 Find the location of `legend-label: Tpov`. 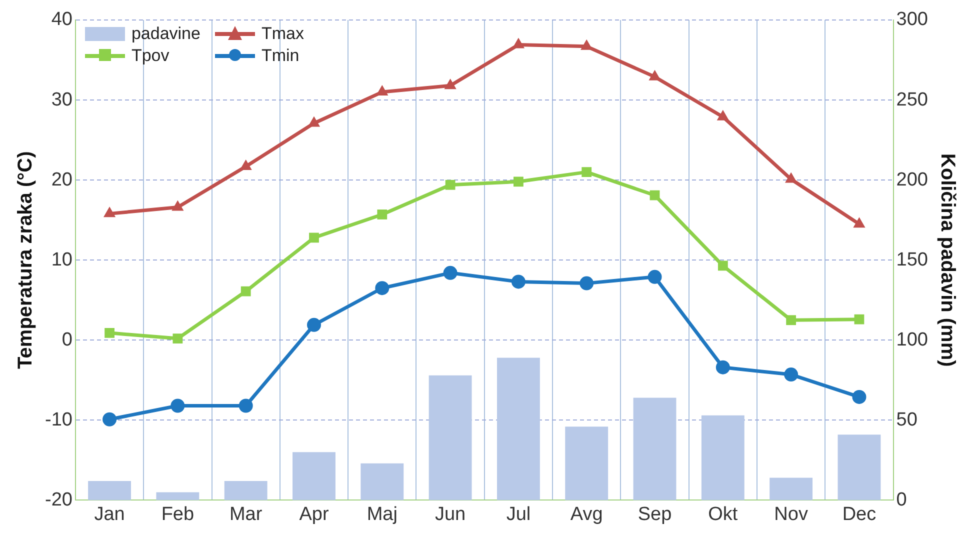

legend-label: Tpov is located at coordinates (150, 56).